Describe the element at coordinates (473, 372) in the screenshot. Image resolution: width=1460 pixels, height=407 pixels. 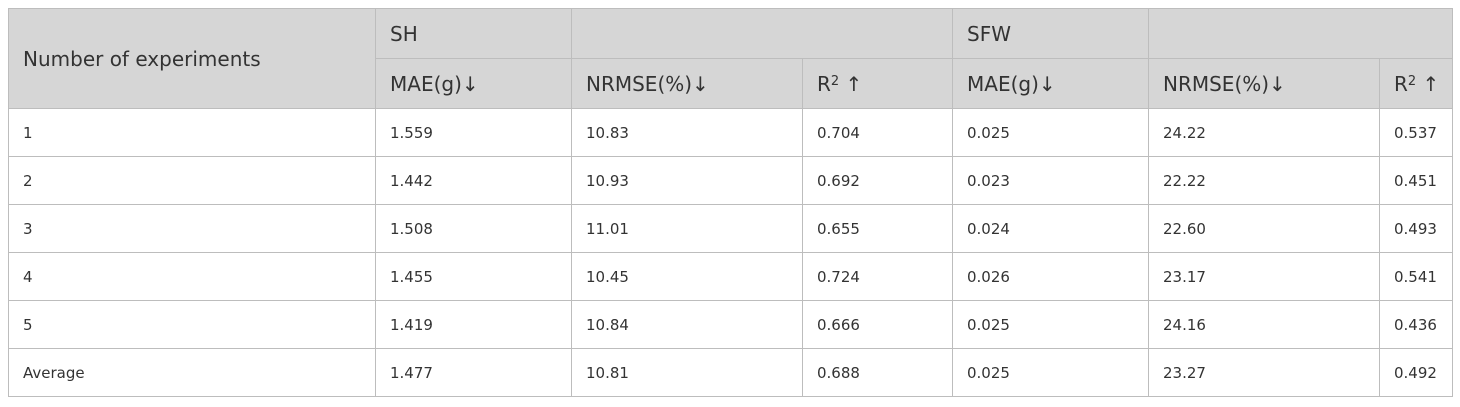
I see `table-cell: 1.477` at that location.